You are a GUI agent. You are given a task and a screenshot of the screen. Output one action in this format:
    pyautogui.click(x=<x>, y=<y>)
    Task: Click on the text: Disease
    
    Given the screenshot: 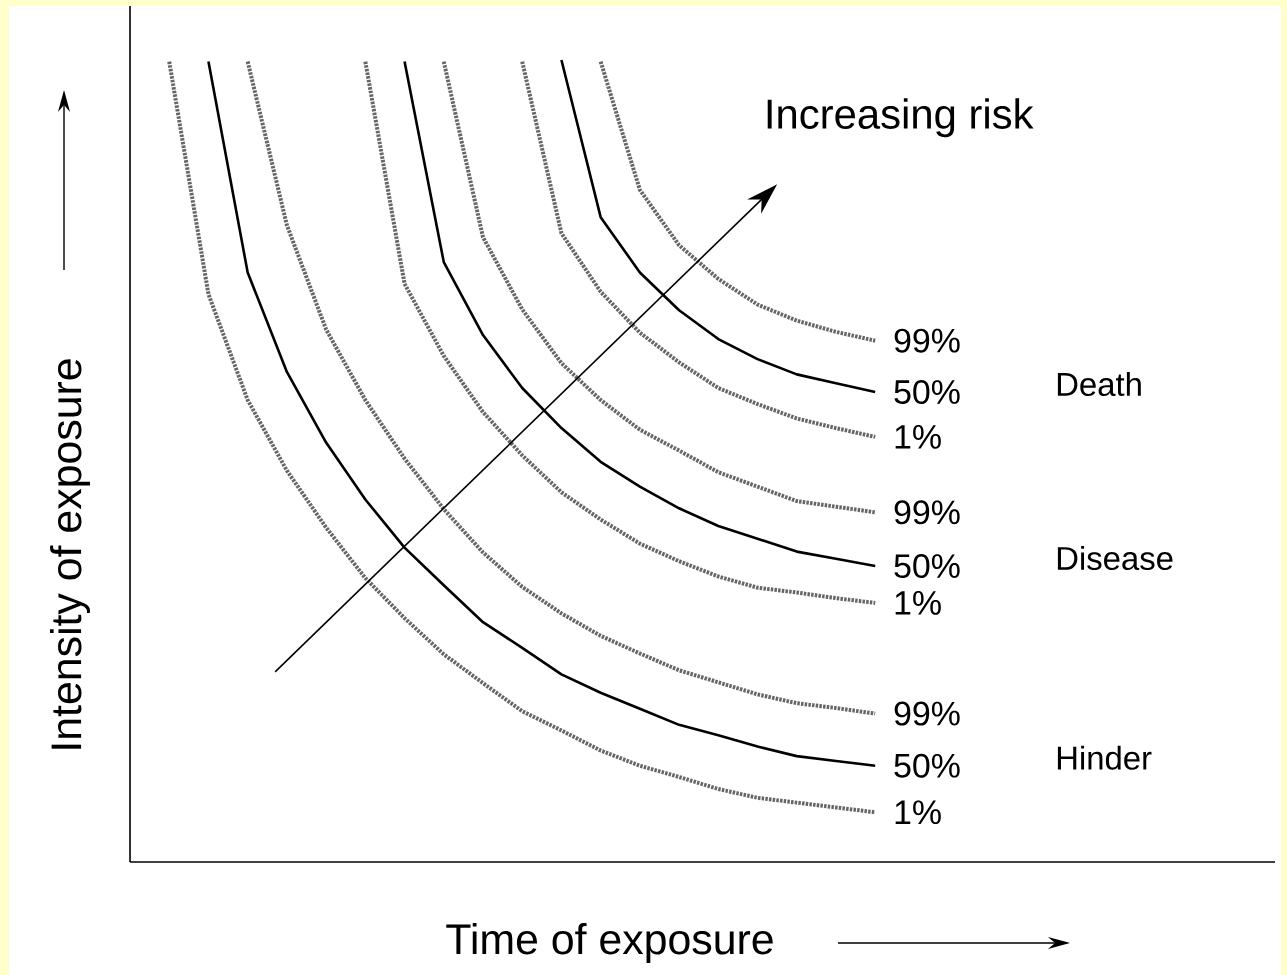 What is the action you would take?
    pyautogui.click(x=1115, y=558)
    